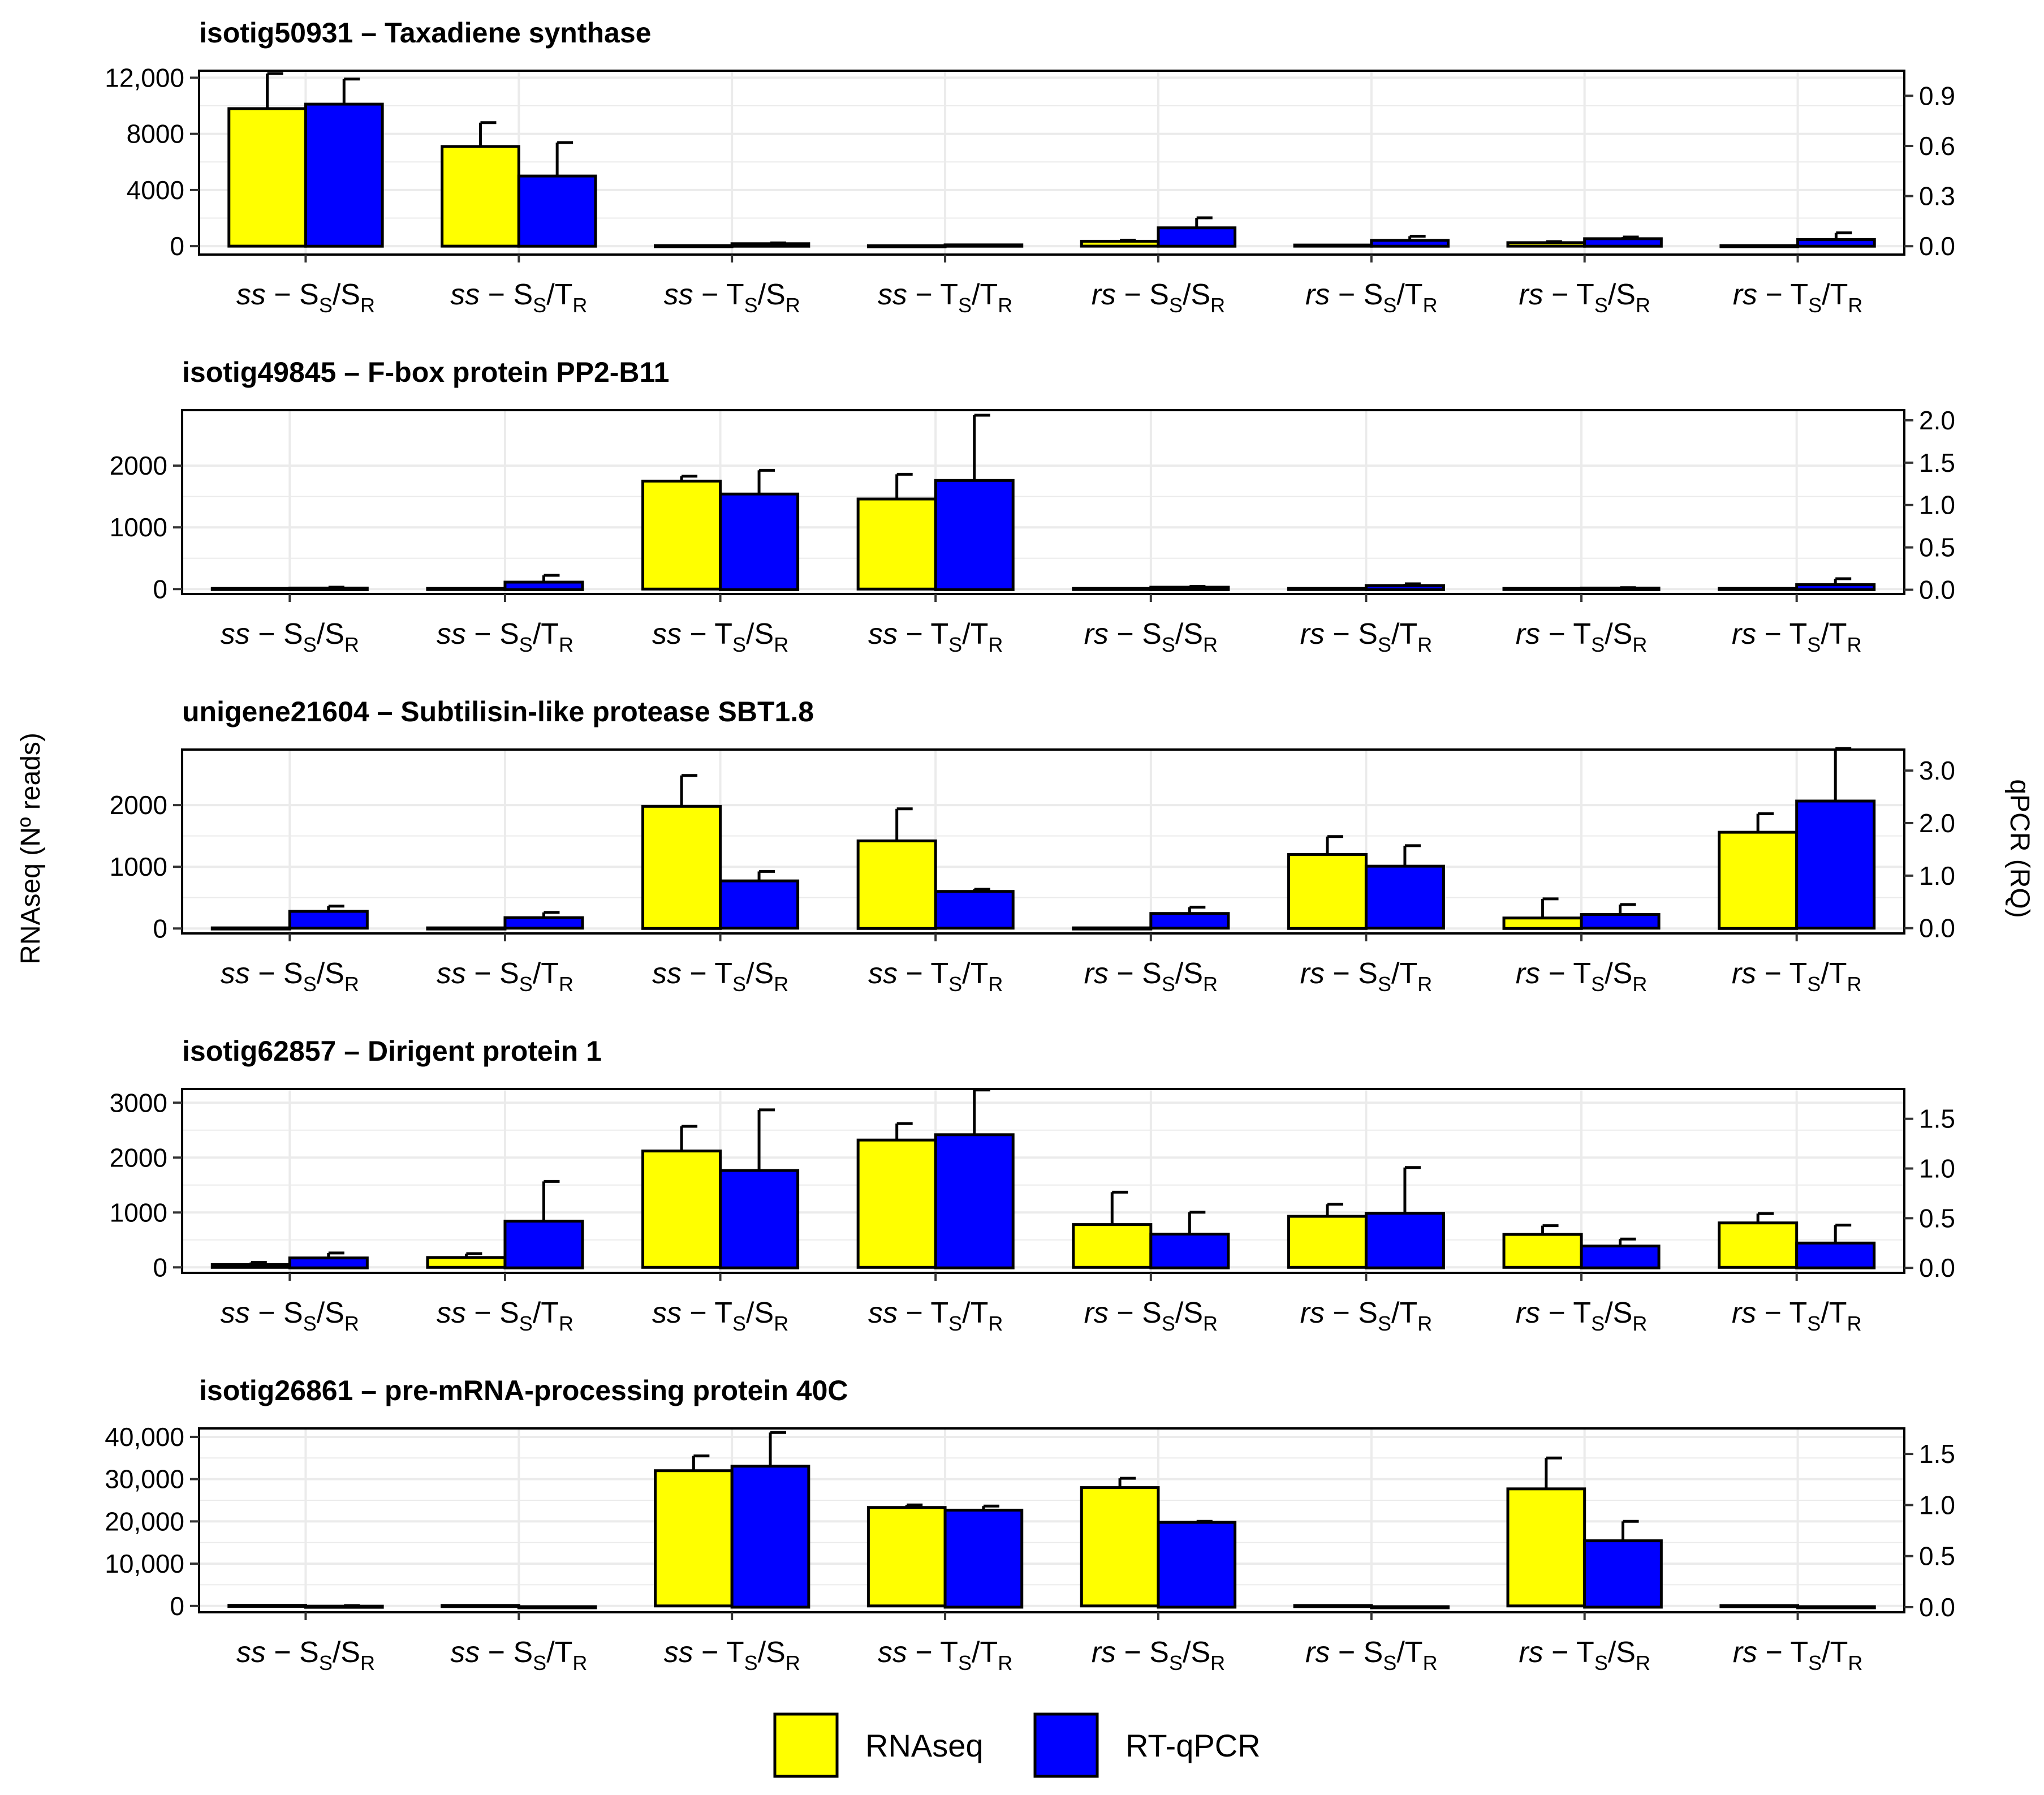  Describe the element at coordinates (1937, 196) in the screenshot. I see `right-tick-label: 0.3` at that location.